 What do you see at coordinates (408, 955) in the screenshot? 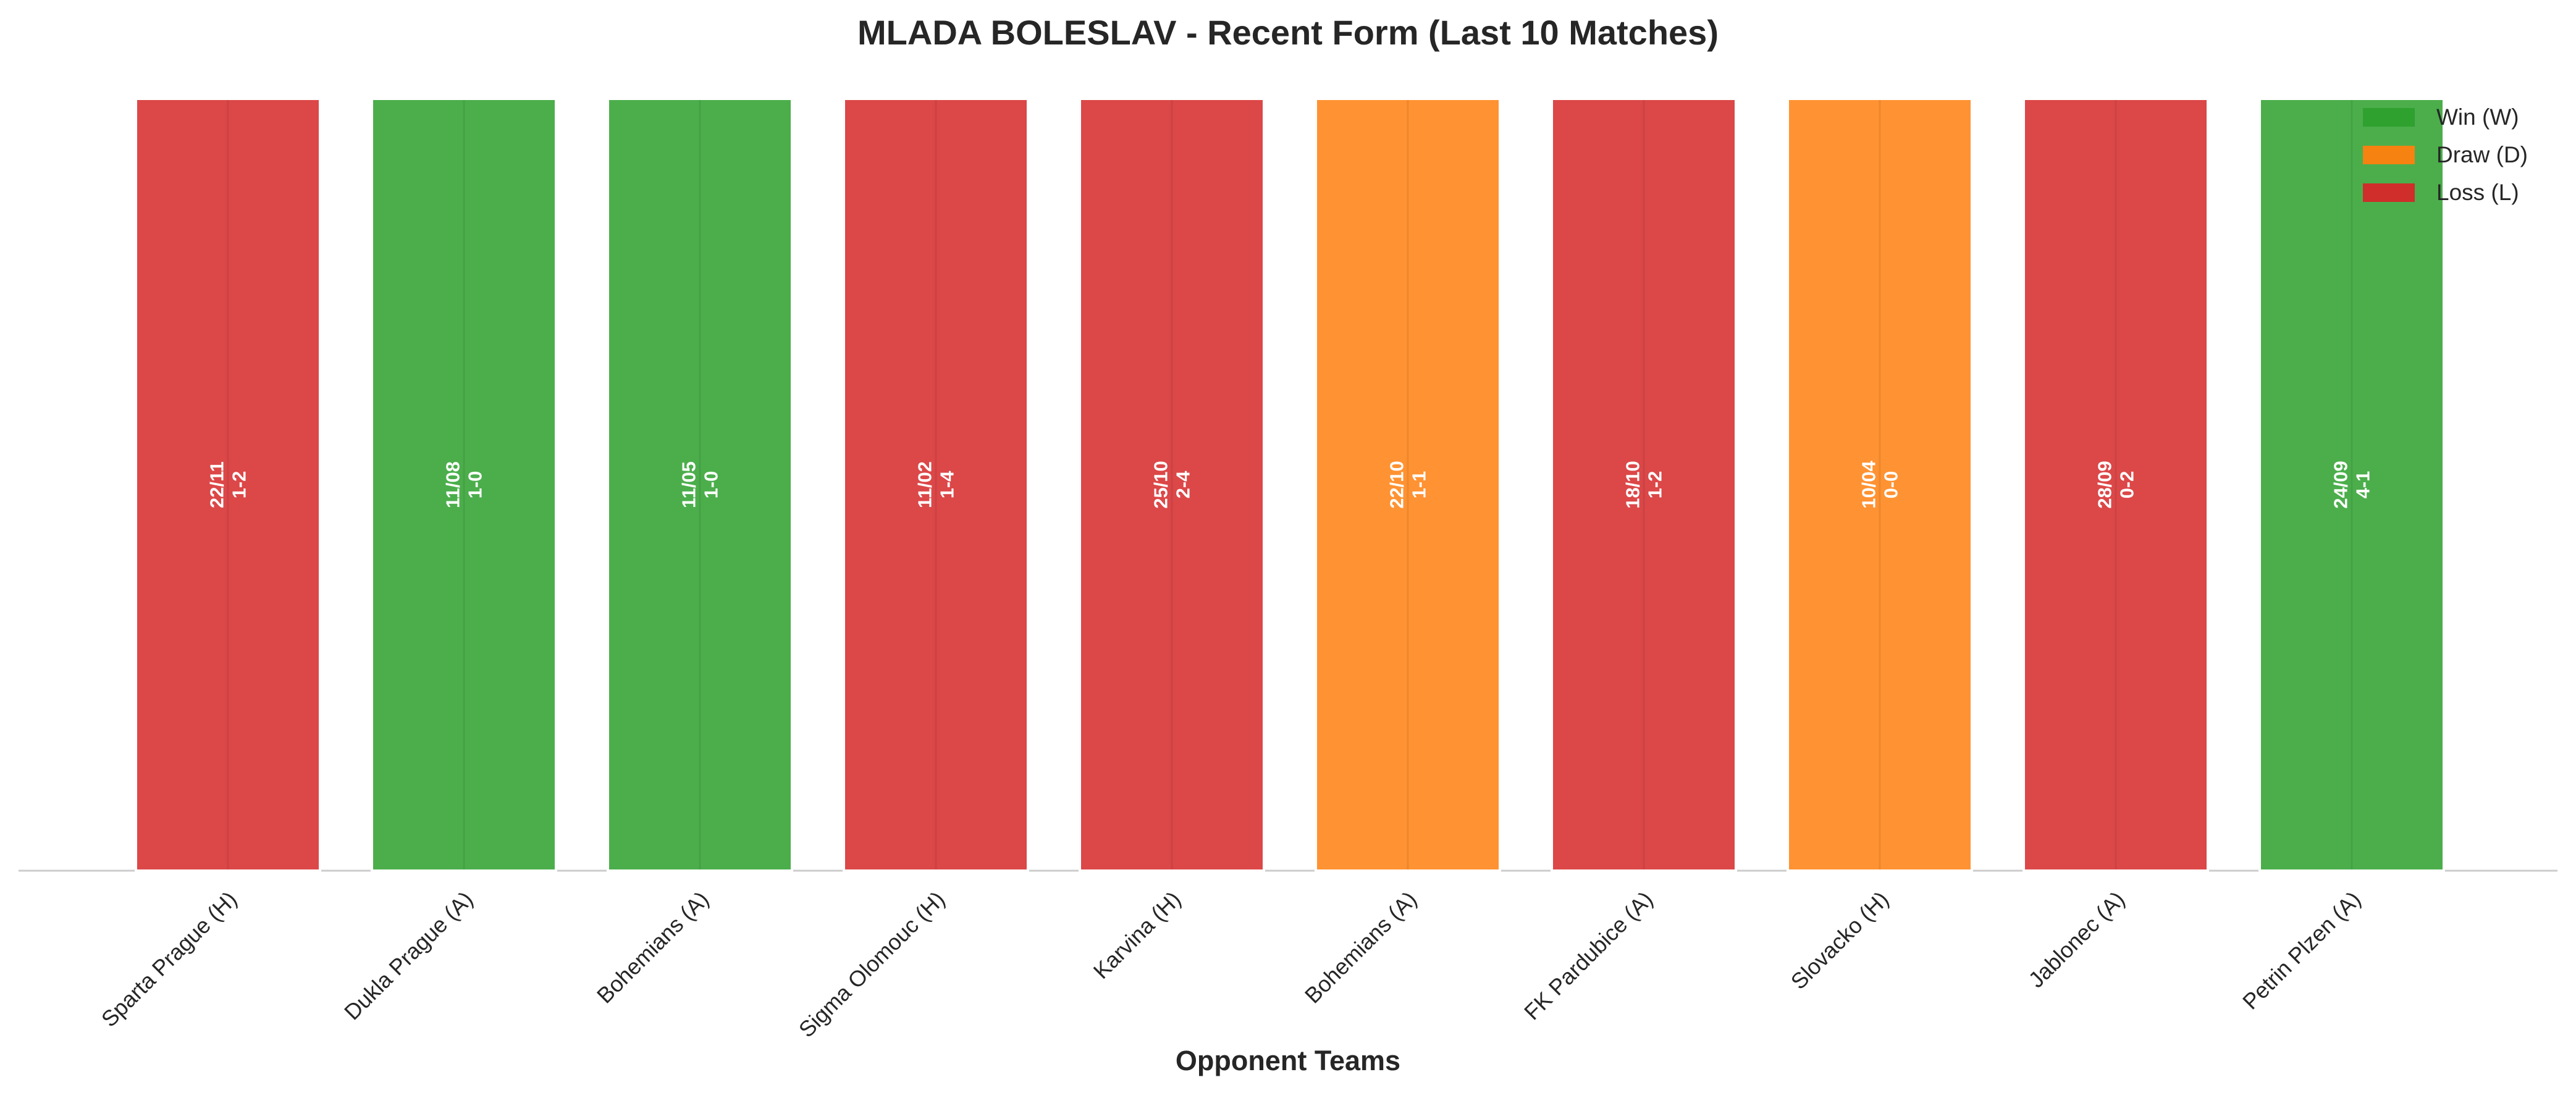
I see `x-tick-label-2: Dukla Prague (A)` at bounding box center [408, 955].